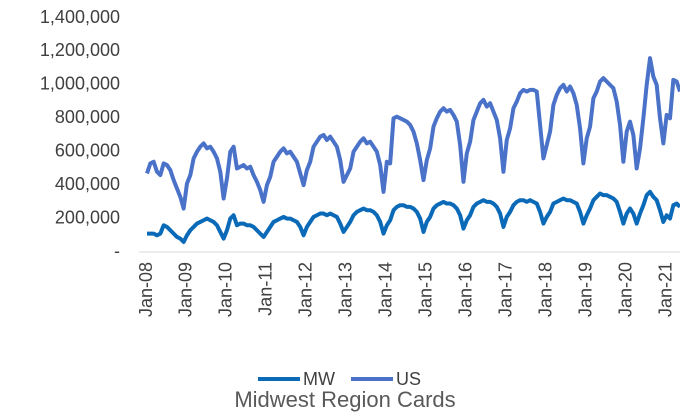 The image size is (680, 416). I want to click on y-tick-label: 800,000, so click(87, 117).